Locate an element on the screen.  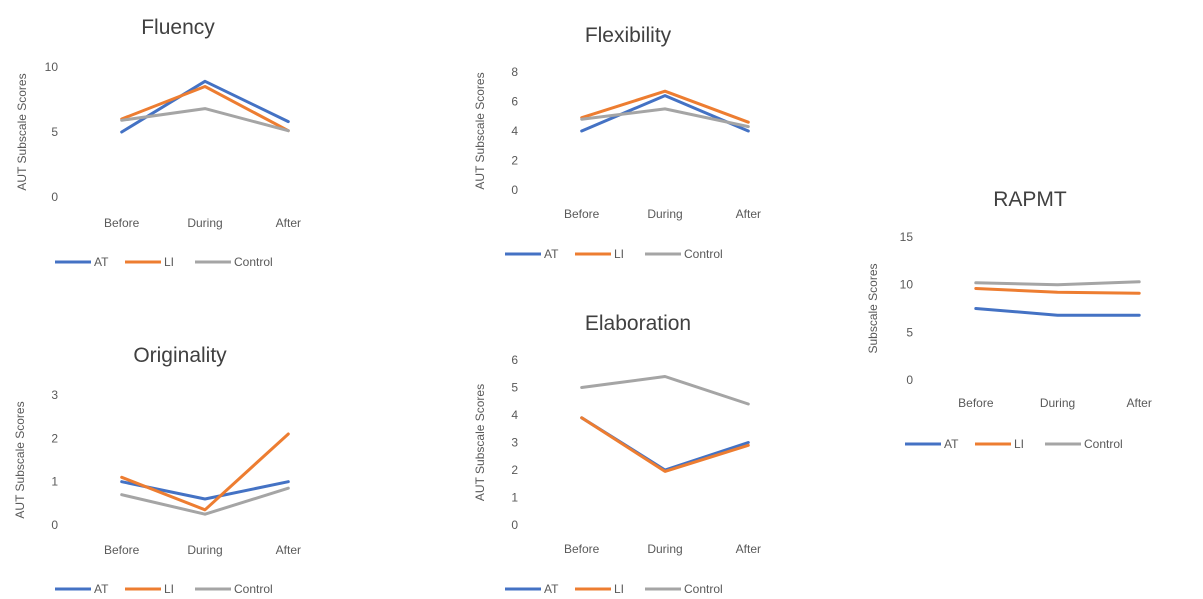
chart-title: Fluency is located at coordinates (178, 27).